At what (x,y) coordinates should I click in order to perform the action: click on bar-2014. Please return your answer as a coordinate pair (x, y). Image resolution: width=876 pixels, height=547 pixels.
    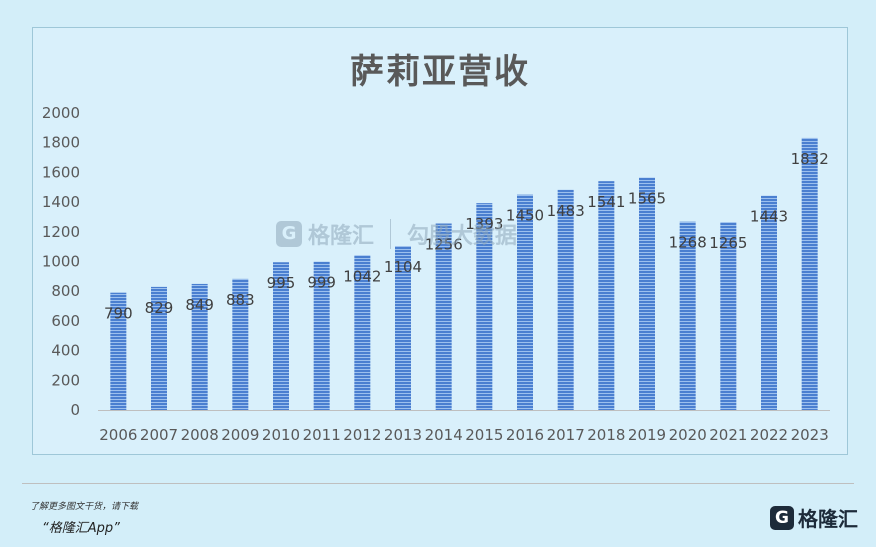
    Looking at the image, I should click on (443, 316).